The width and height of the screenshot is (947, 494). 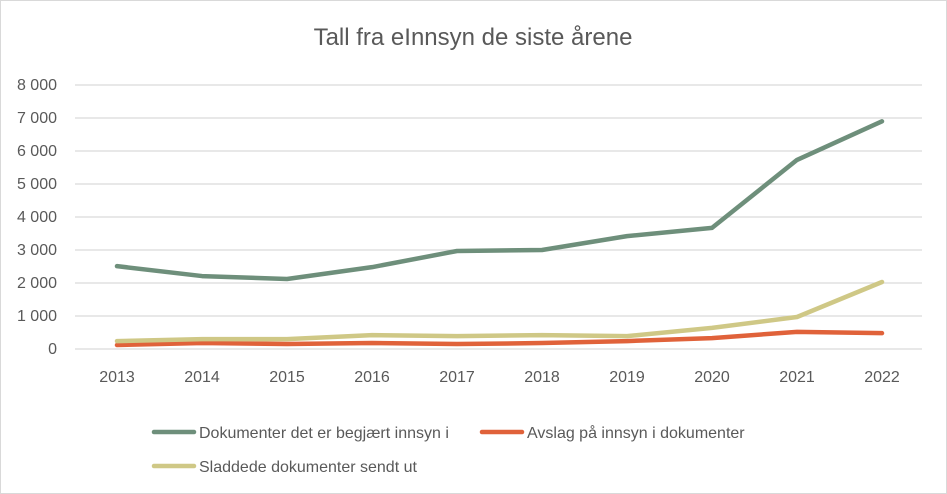 I want to click on x-tick-label: 2018, so click(x=542, y=377).